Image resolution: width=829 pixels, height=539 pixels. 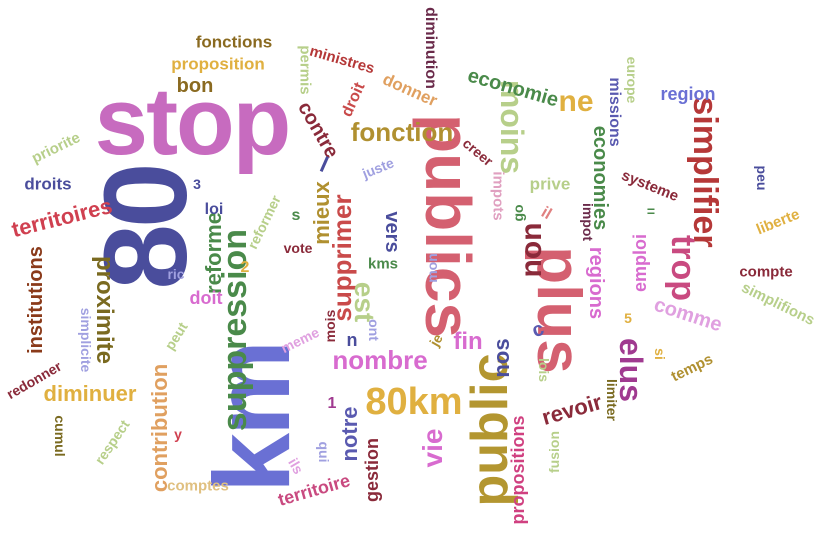 I want to click on word-non: non, so click(x=531, y=250).